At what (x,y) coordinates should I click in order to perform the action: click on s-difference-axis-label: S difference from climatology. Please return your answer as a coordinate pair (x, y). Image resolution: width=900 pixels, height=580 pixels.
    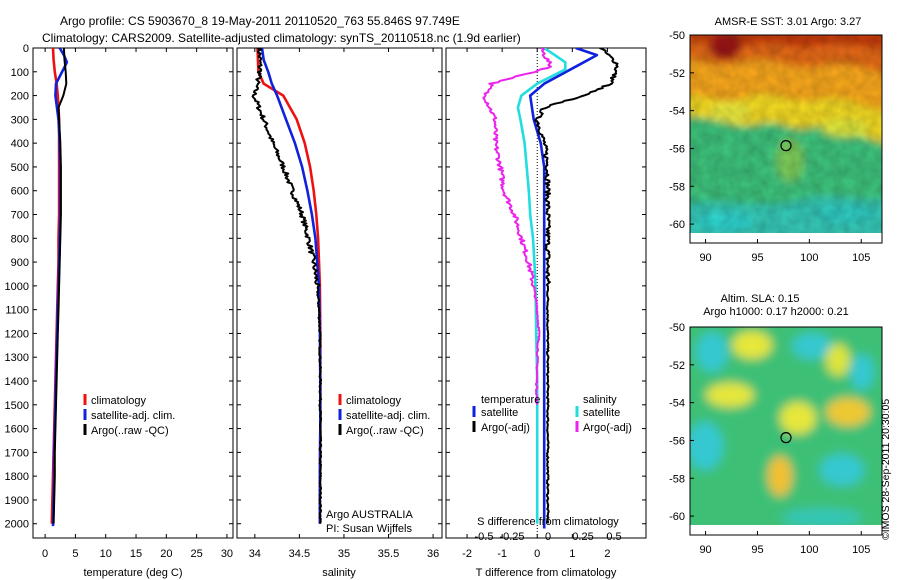
    Looking at the image, I should click on (548, 522).